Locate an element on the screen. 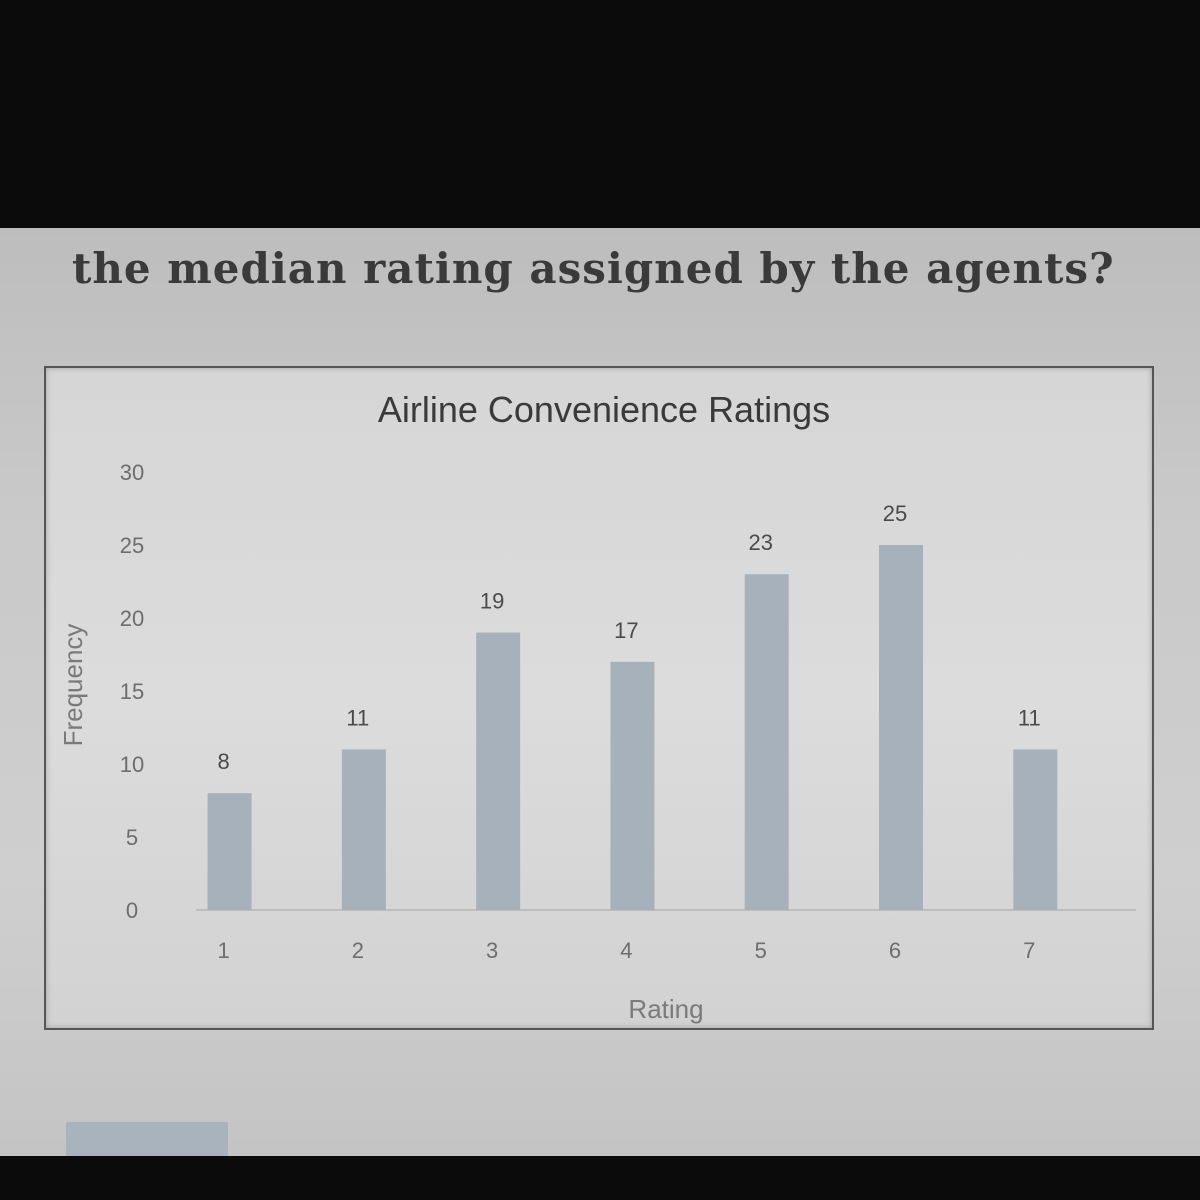  y-axis-ticks: 0 5 10 15 20 25 30 is located at coordinates (132, 691).